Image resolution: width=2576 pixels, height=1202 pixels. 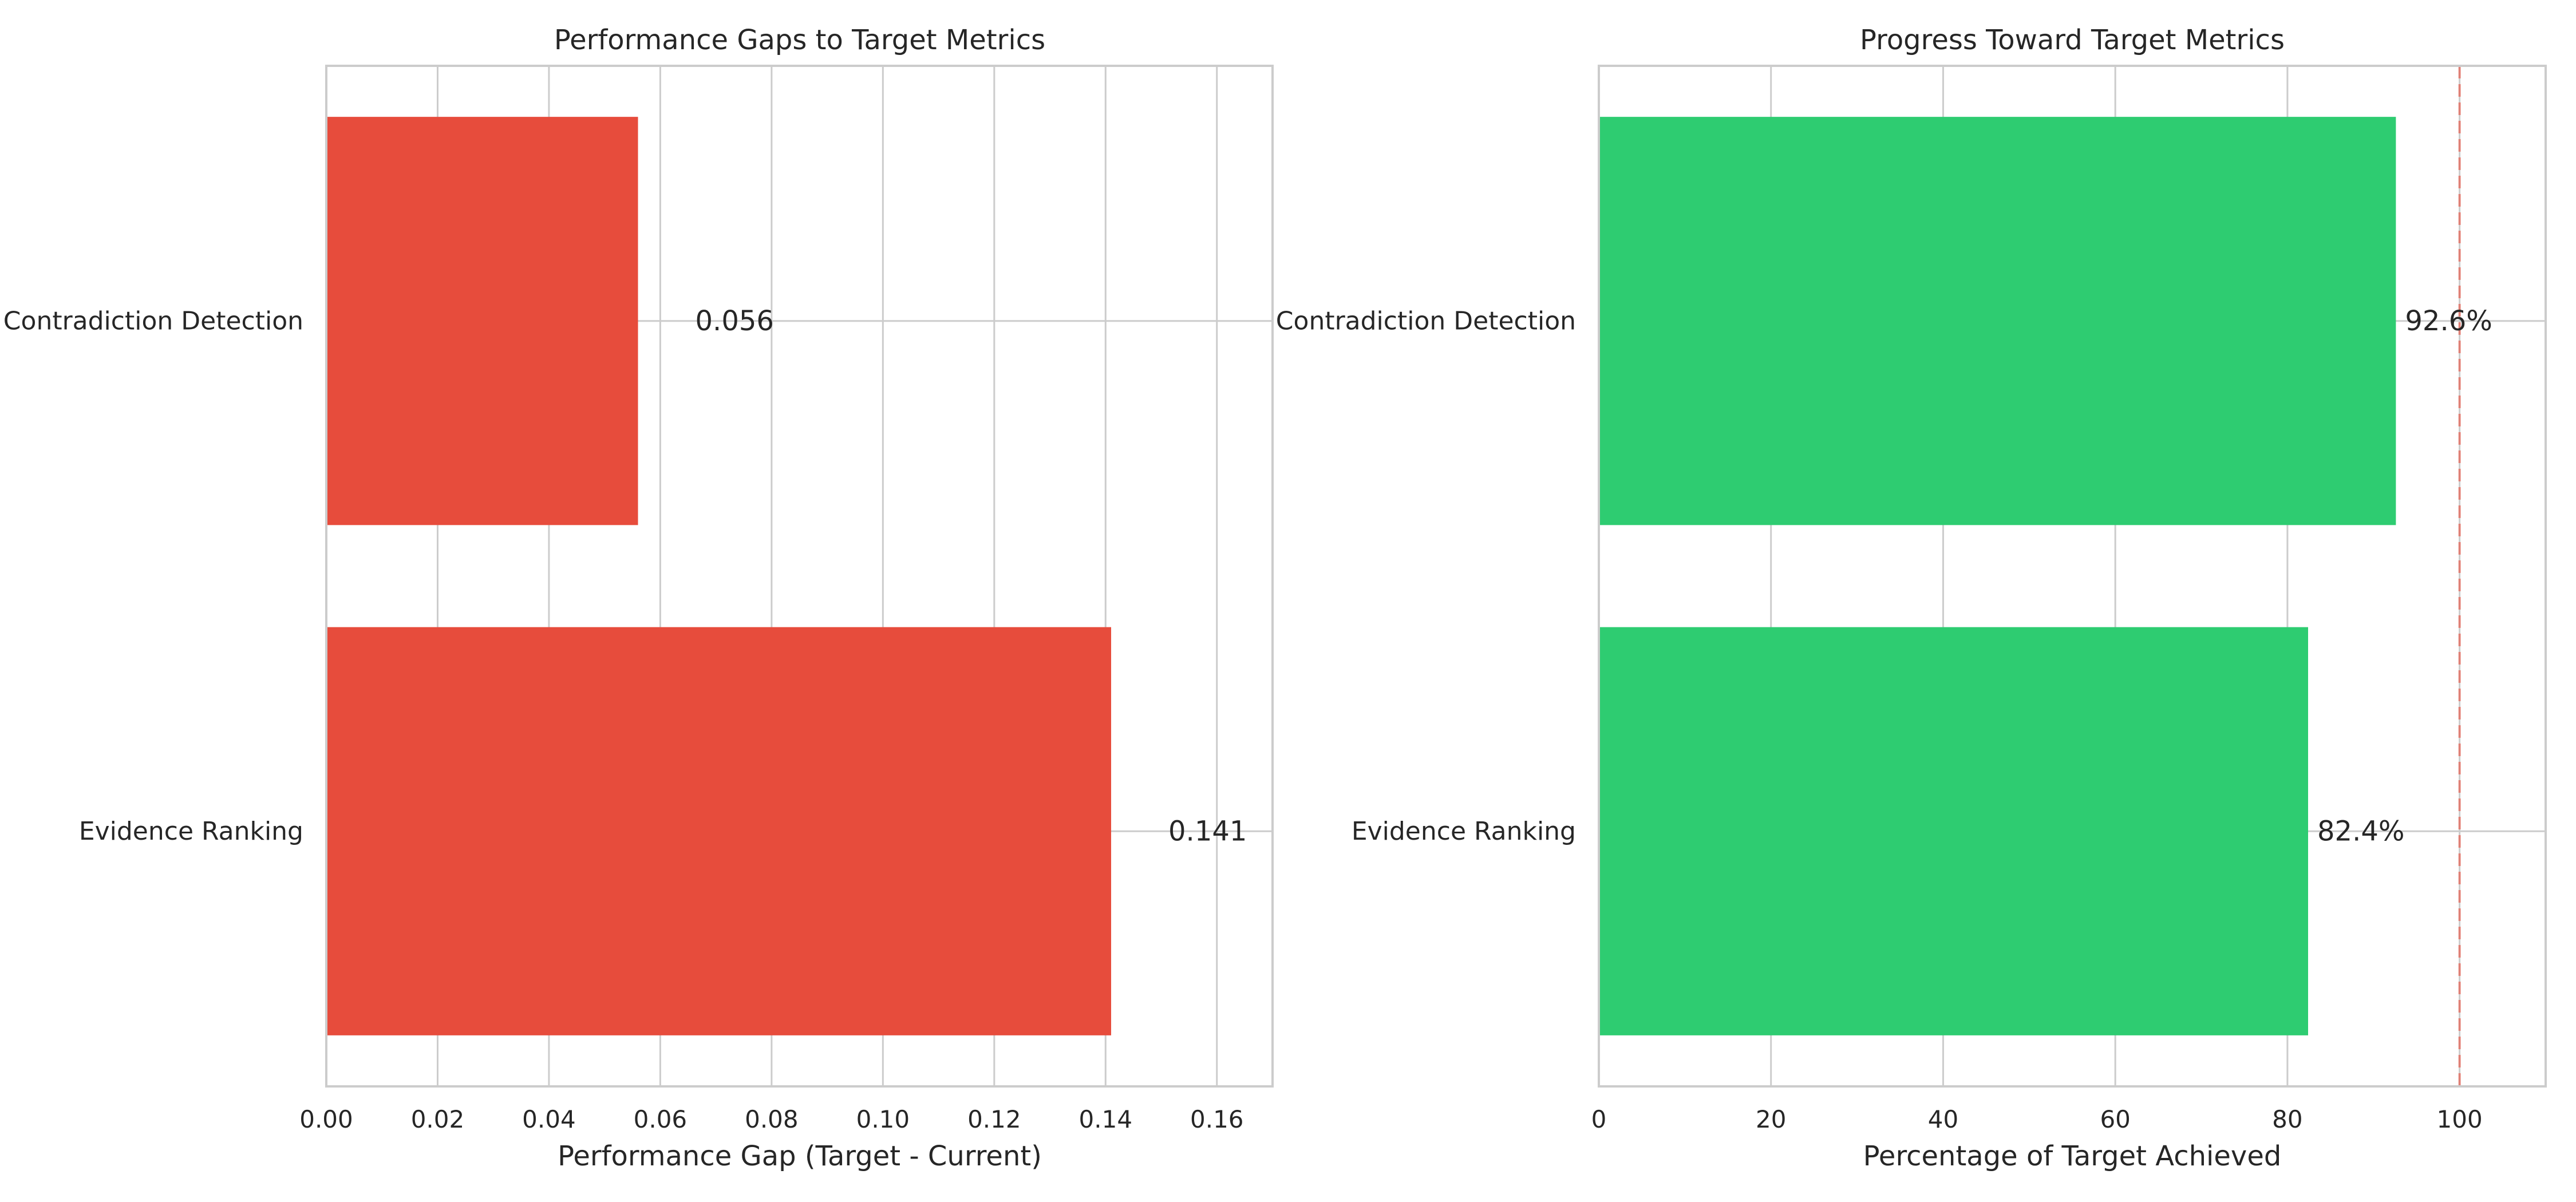 I want to click on gap-chart-category-label-0: Contradiction Detection, so click(x=153, y=321).